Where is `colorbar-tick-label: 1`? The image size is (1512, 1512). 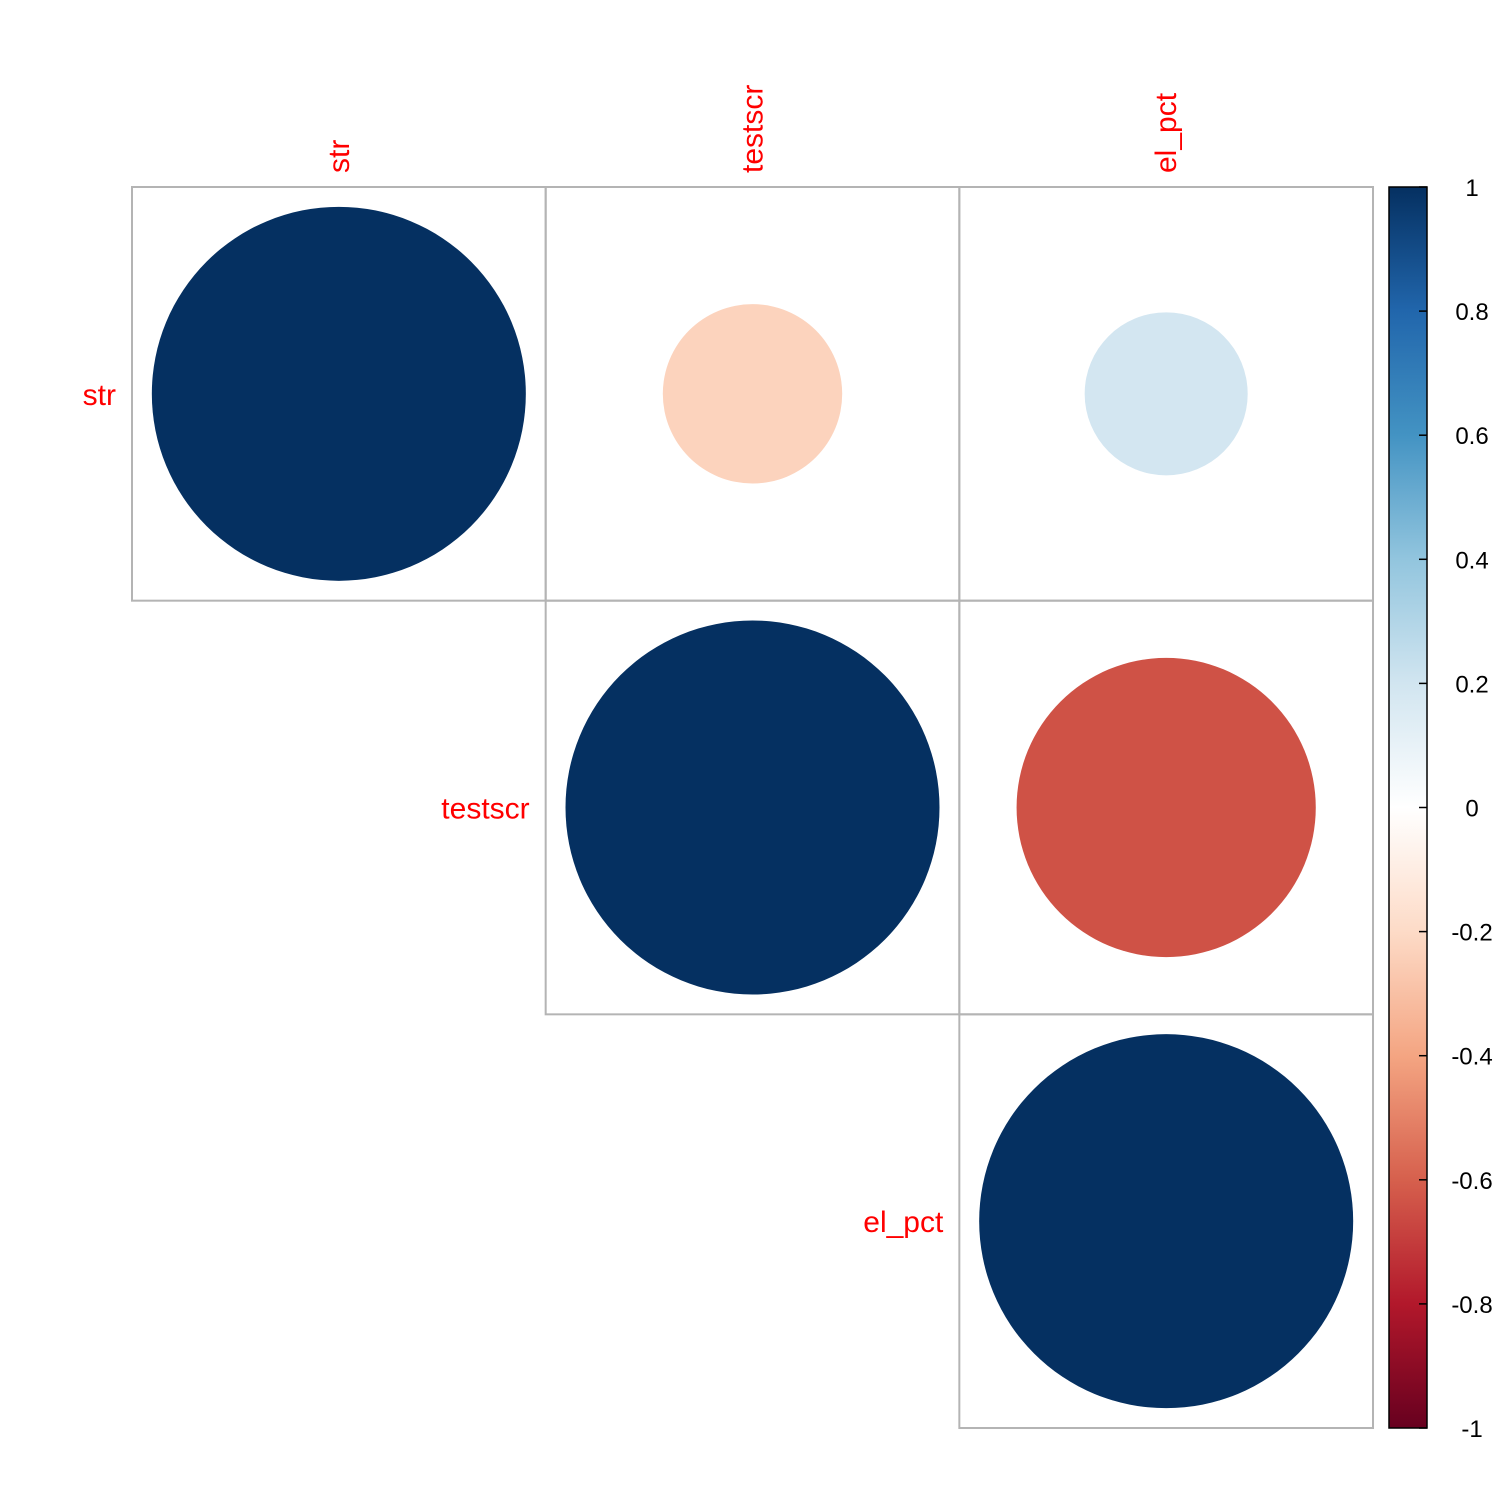
colorbar-tick-label: 1 is located at coordinates (1471, 188).